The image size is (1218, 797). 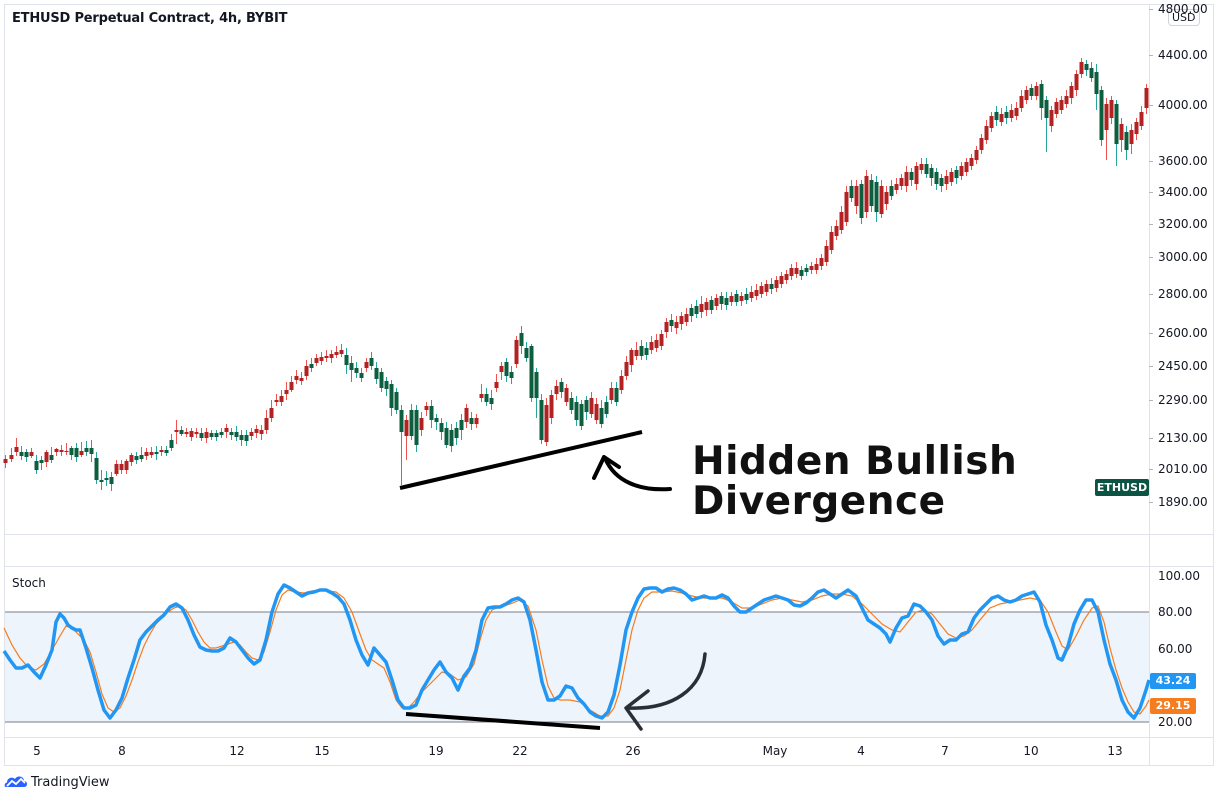 I want to click on price-axis-divider, so click(x=1149, y=385).